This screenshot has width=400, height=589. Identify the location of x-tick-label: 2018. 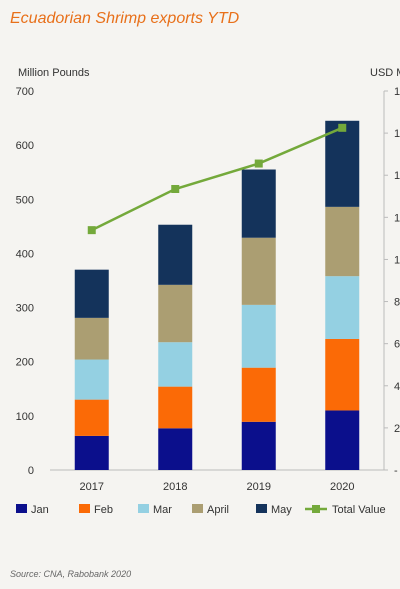
(175, 487).